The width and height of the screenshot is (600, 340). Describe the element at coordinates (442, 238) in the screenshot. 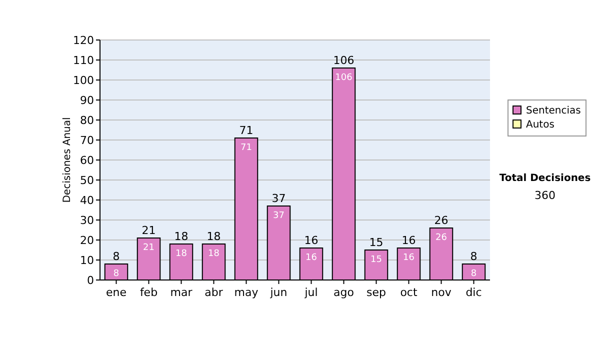

I see `data-label: 26` at that location.